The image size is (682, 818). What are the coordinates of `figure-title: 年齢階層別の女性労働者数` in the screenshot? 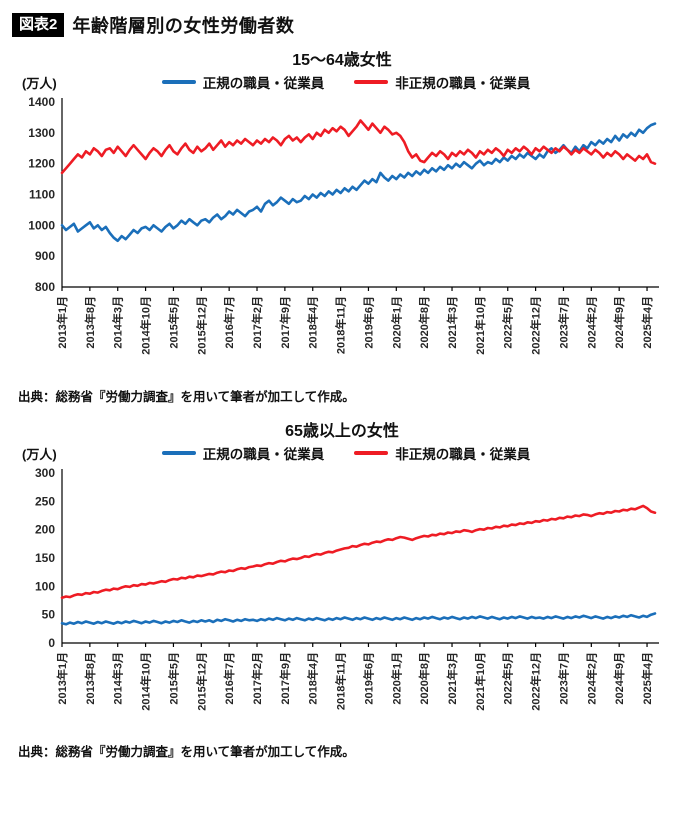 It's located at (183, 26).